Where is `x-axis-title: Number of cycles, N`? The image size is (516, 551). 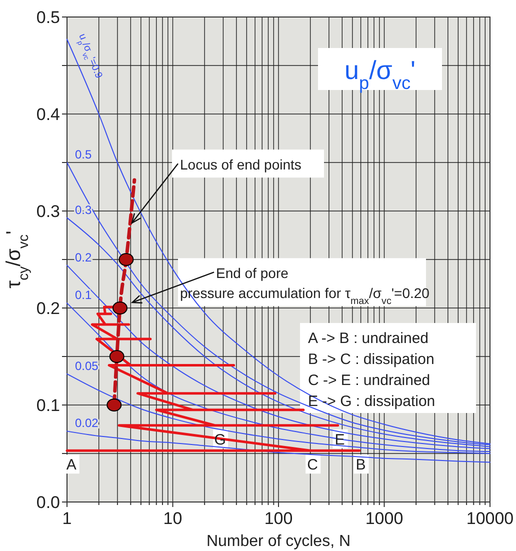 x-axis-title: Number of cycles, N is located at coordinates (278, 541).